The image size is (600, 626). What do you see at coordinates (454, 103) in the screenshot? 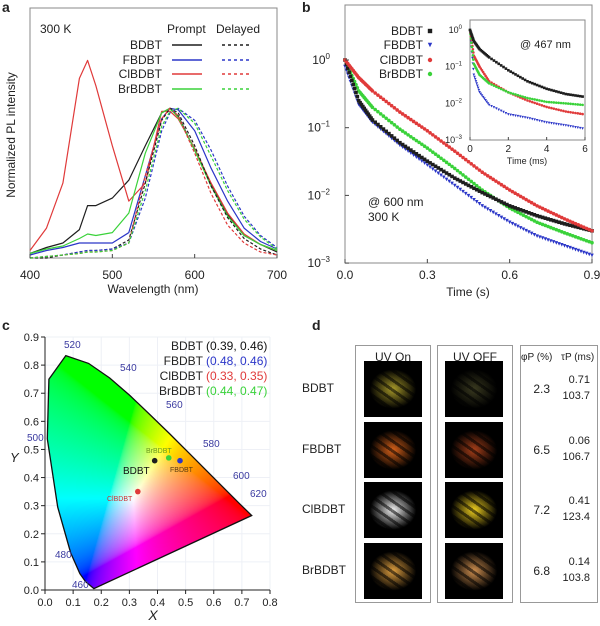
I see `inset-y-tick-label: 10⁻²` at bounding box center [454, 103].